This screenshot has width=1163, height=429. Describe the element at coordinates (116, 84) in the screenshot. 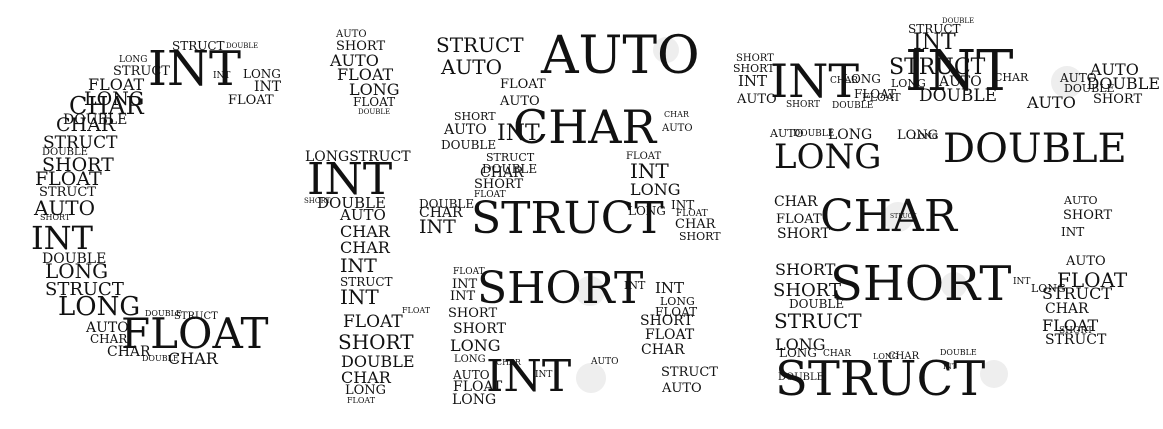

I see `letter-c-word-float: FLOAT` at that location.